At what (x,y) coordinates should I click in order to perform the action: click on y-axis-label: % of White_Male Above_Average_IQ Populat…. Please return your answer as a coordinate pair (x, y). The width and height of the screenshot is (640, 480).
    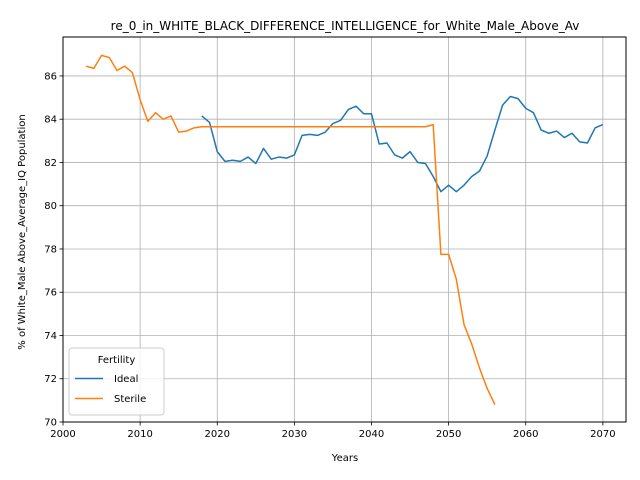
    Looking at the image, I should click on (22, 231).